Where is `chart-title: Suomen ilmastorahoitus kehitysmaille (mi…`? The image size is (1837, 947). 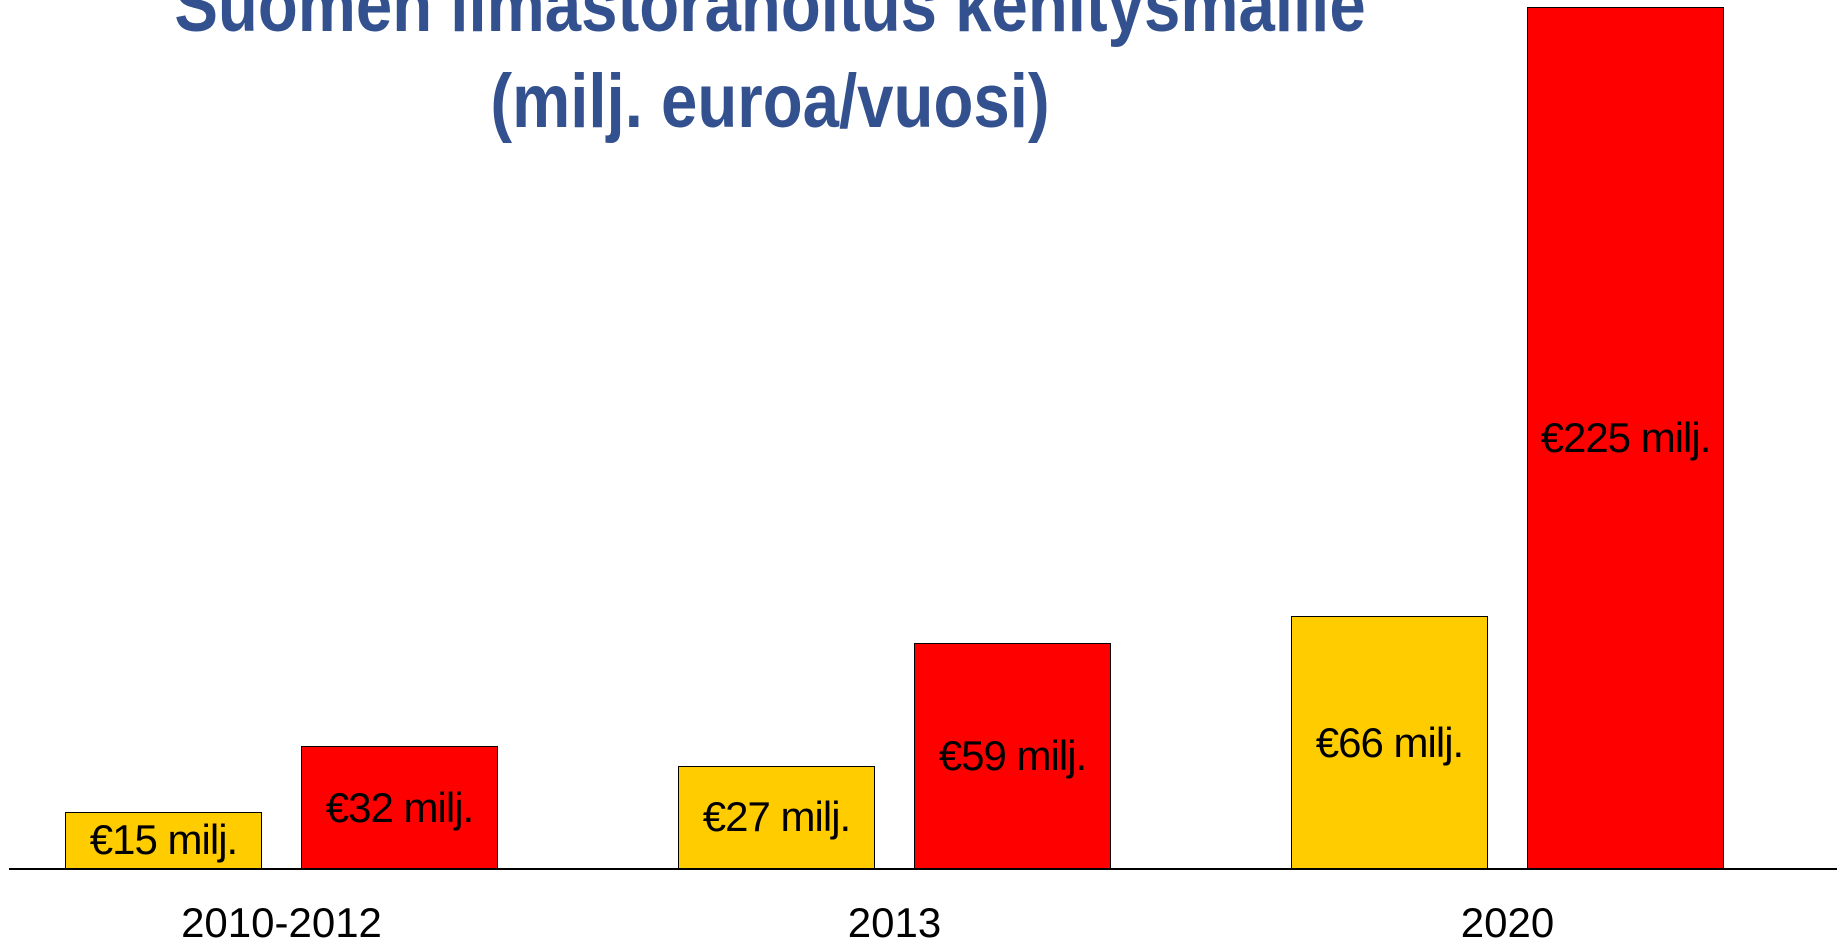
chart-title: Suomen ilmastorahoitus kehitysmaille (mi… is located at coordinates (770, 72).